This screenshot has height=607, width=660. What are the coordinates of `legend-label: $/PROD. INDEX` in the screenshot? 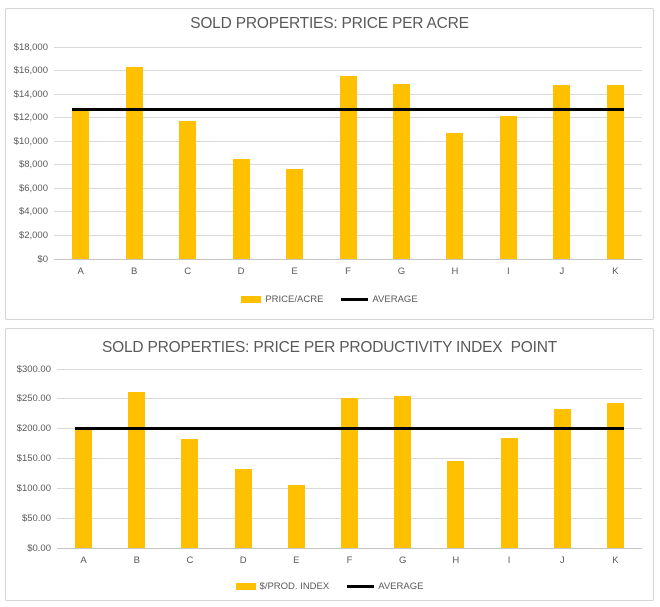 It's located at (294, 586).